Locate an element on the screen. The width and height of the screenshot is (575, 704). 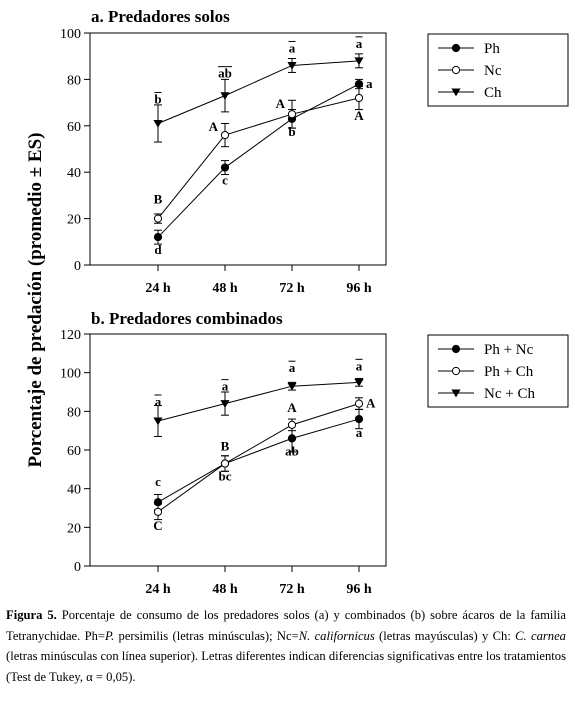
legend: Ph Nc Ch is located at coordinates (498, 70).